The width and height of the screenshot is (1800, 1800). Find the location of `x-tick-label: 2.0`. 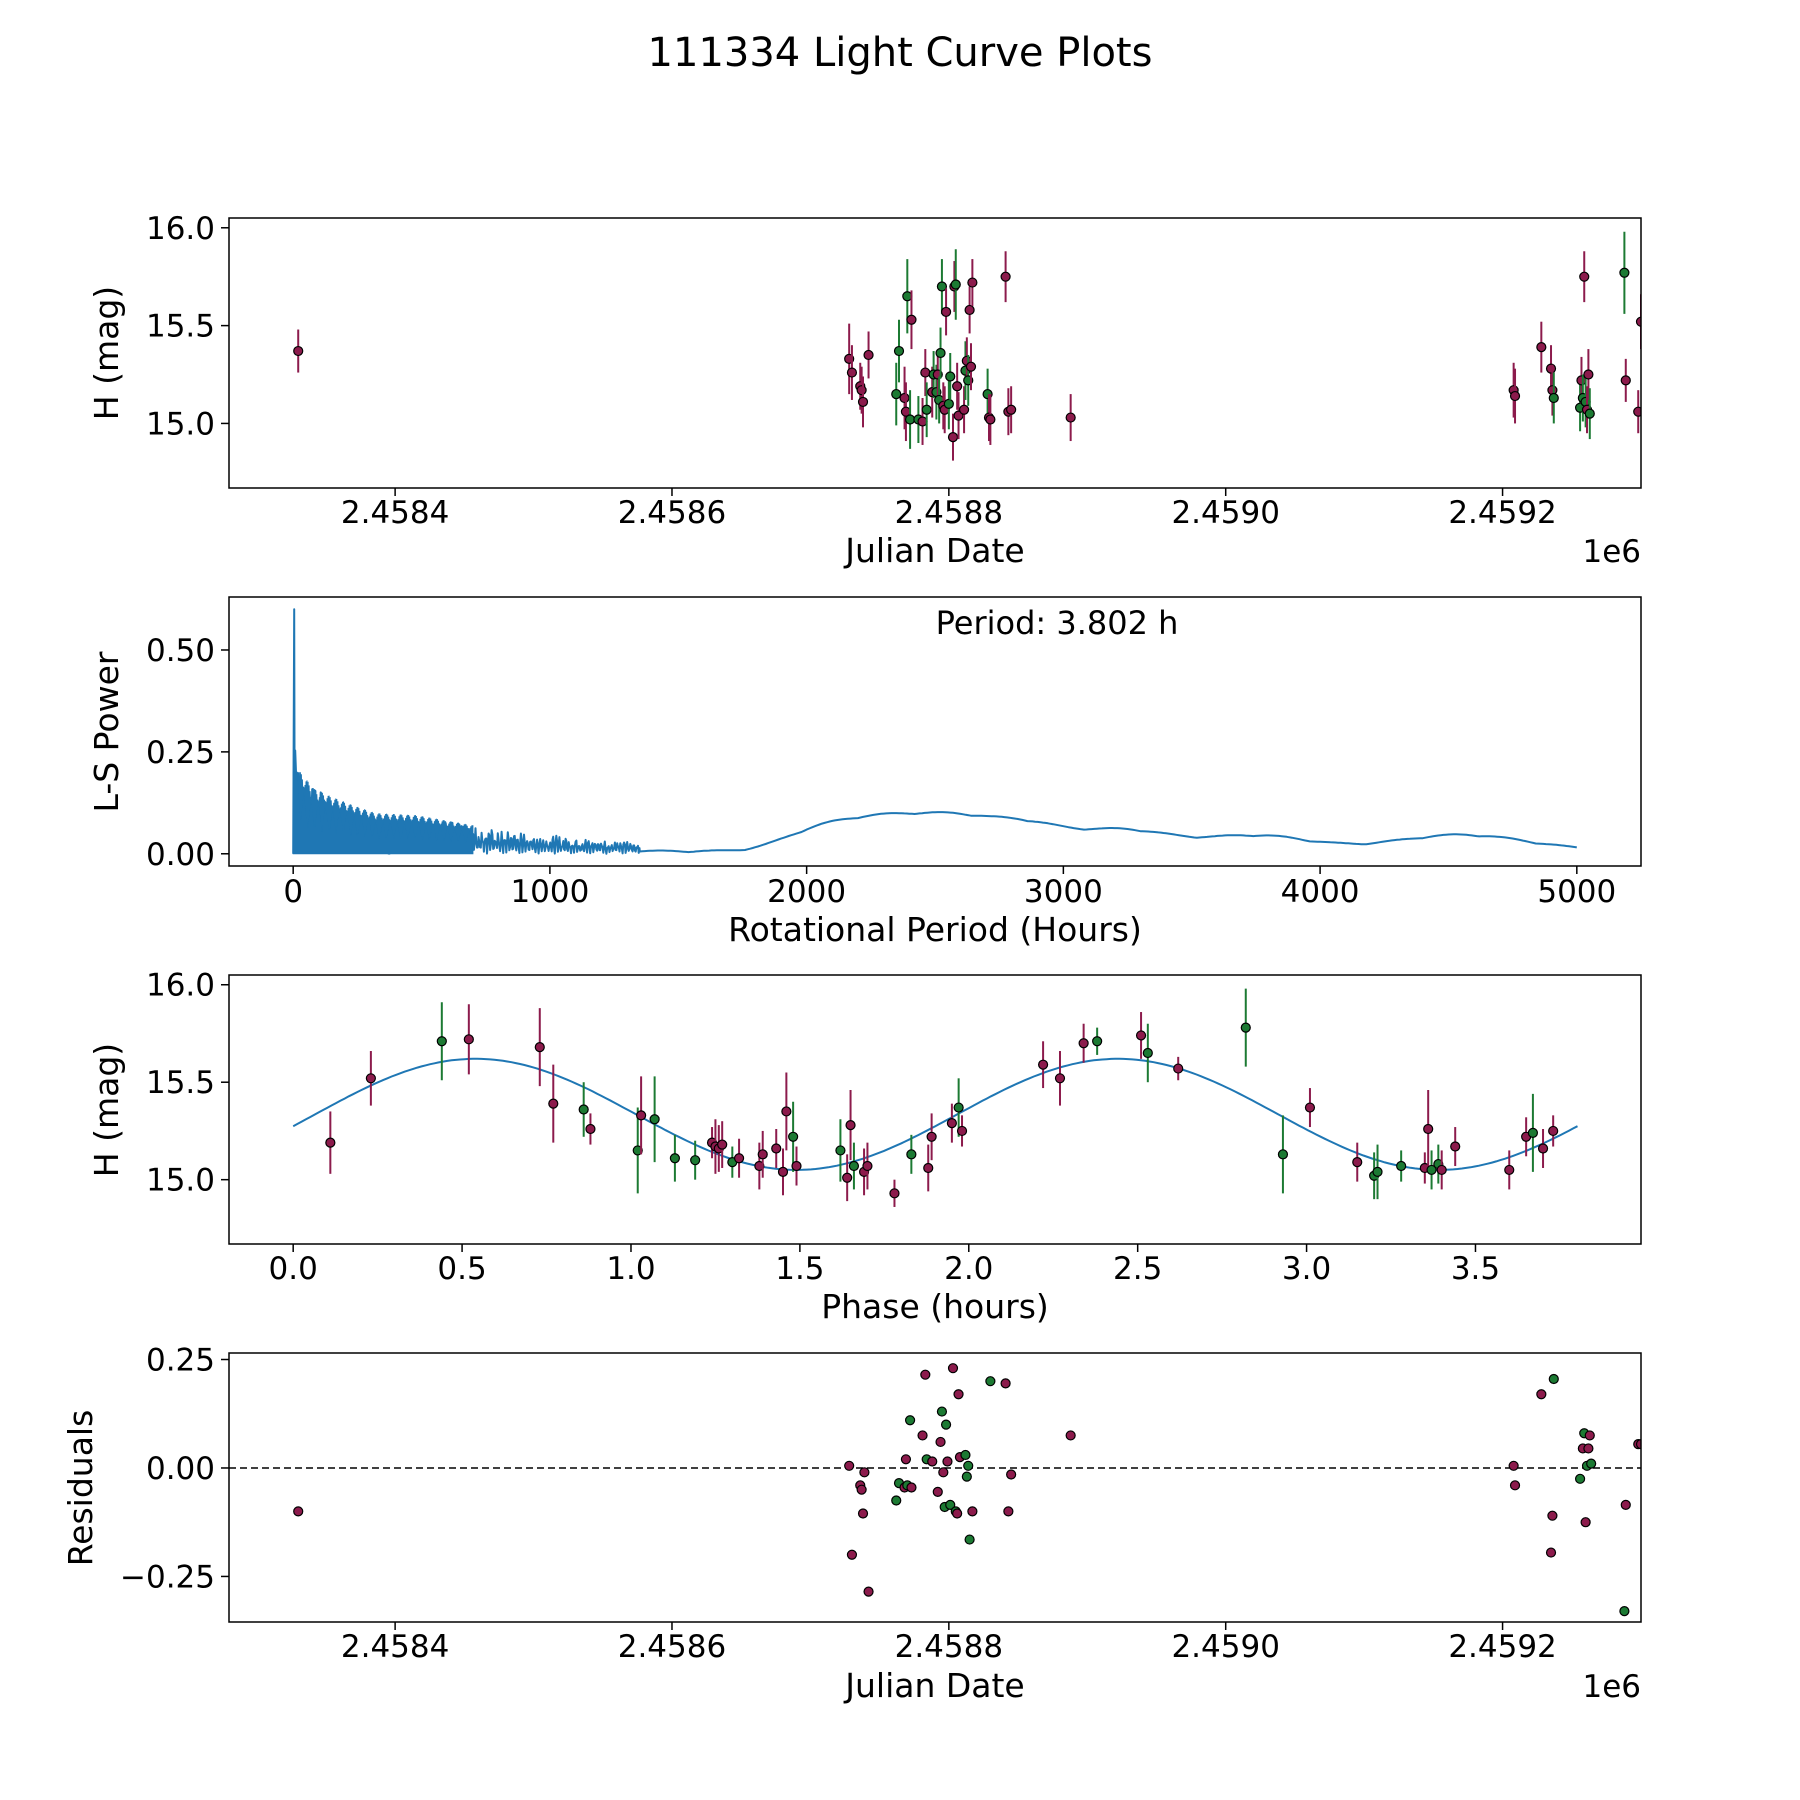

x-tick-label: 2.0 is located at coordinates (968, 1269).